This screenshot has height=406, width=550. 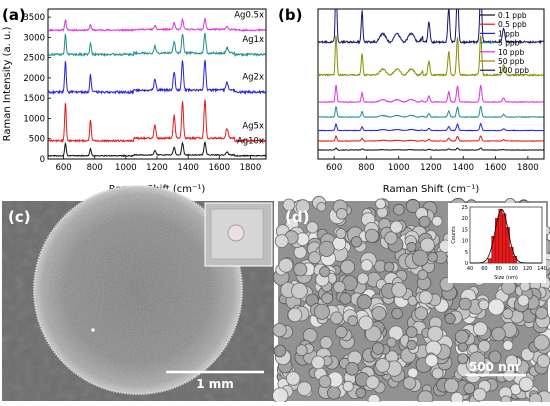 I want to click on histogram-y-tick: 25, so click(x=465, y=208).